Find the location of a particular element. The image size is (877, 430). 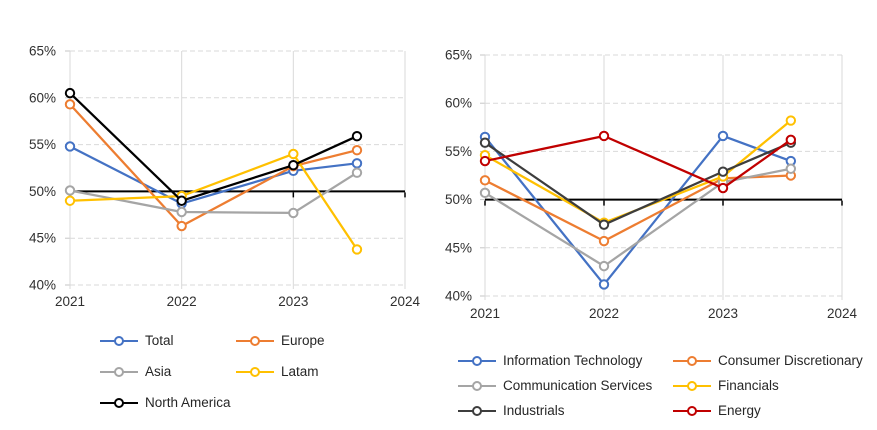

legend-label: Information Technology is located at coordinates (573, 360).